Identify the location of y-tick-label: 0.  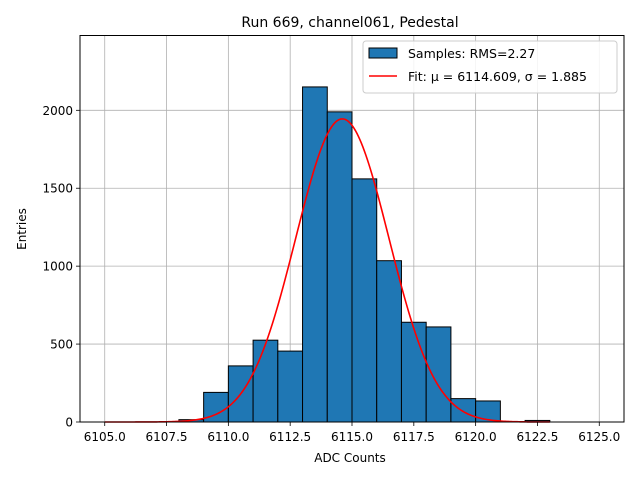
(69, 423).